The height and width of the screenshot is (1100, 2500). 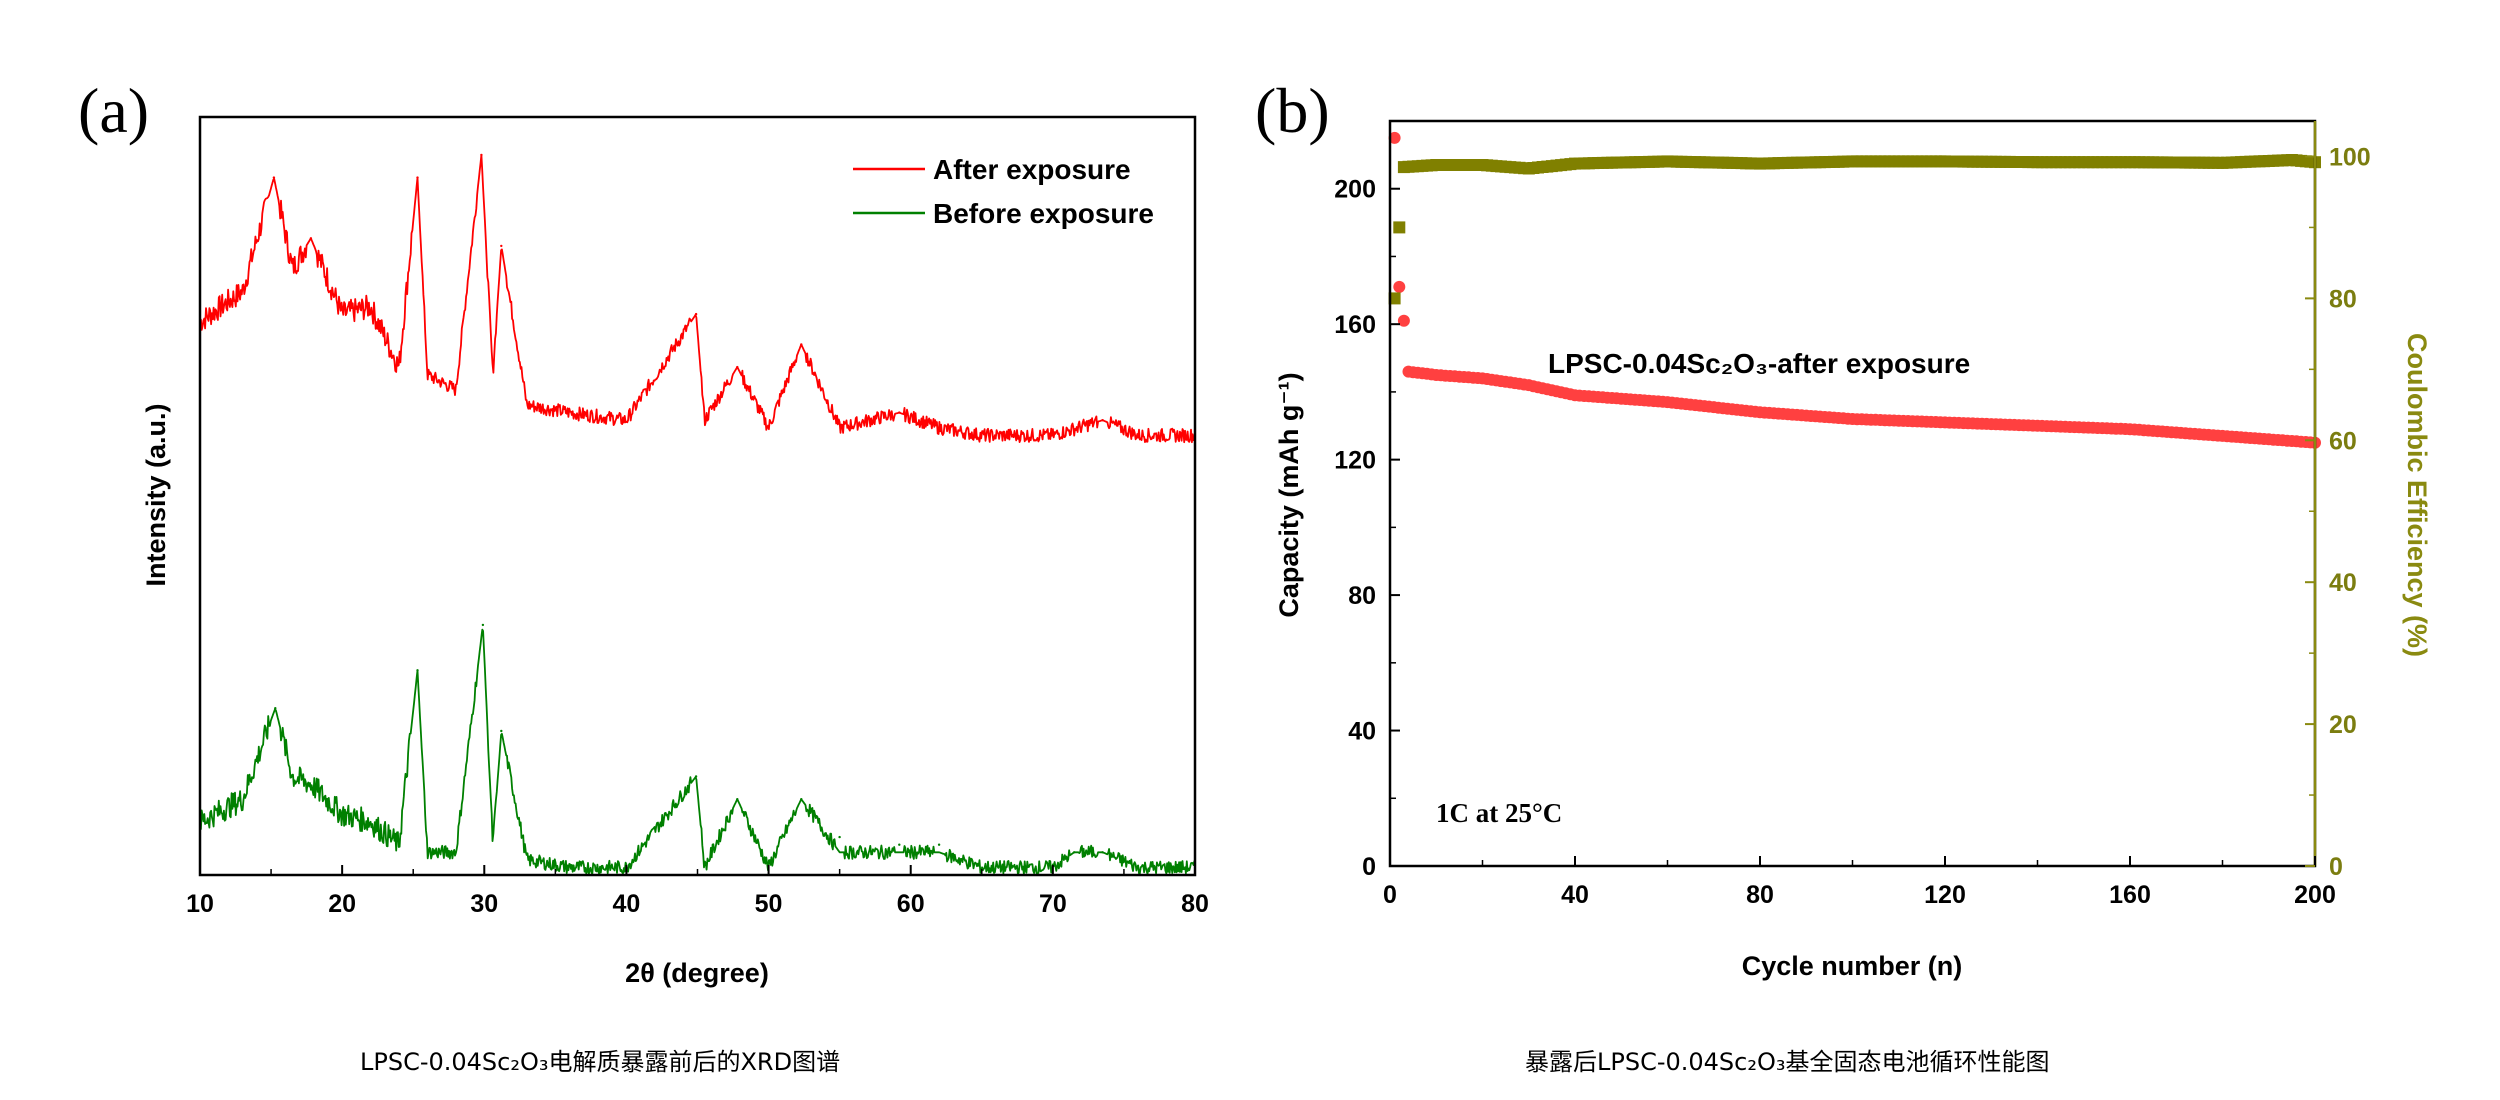 I want to click on efficiency-y-tick-label: 0, so click(x=2336, y=867).